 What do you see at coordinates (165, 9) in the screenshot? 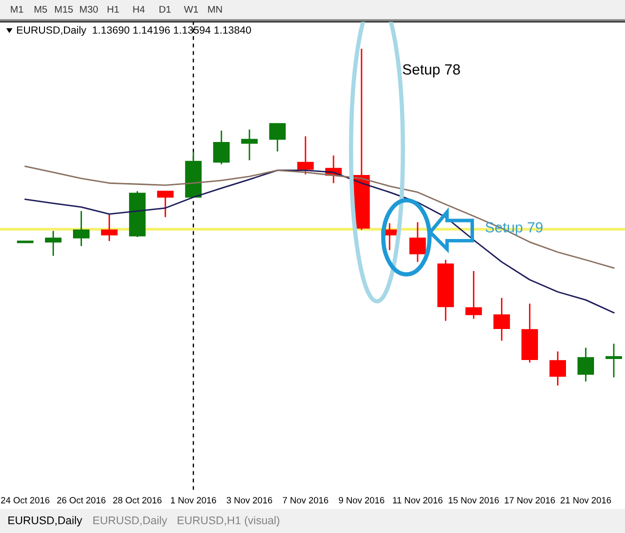
I see `text: D1` at bounding box center [165, 9].